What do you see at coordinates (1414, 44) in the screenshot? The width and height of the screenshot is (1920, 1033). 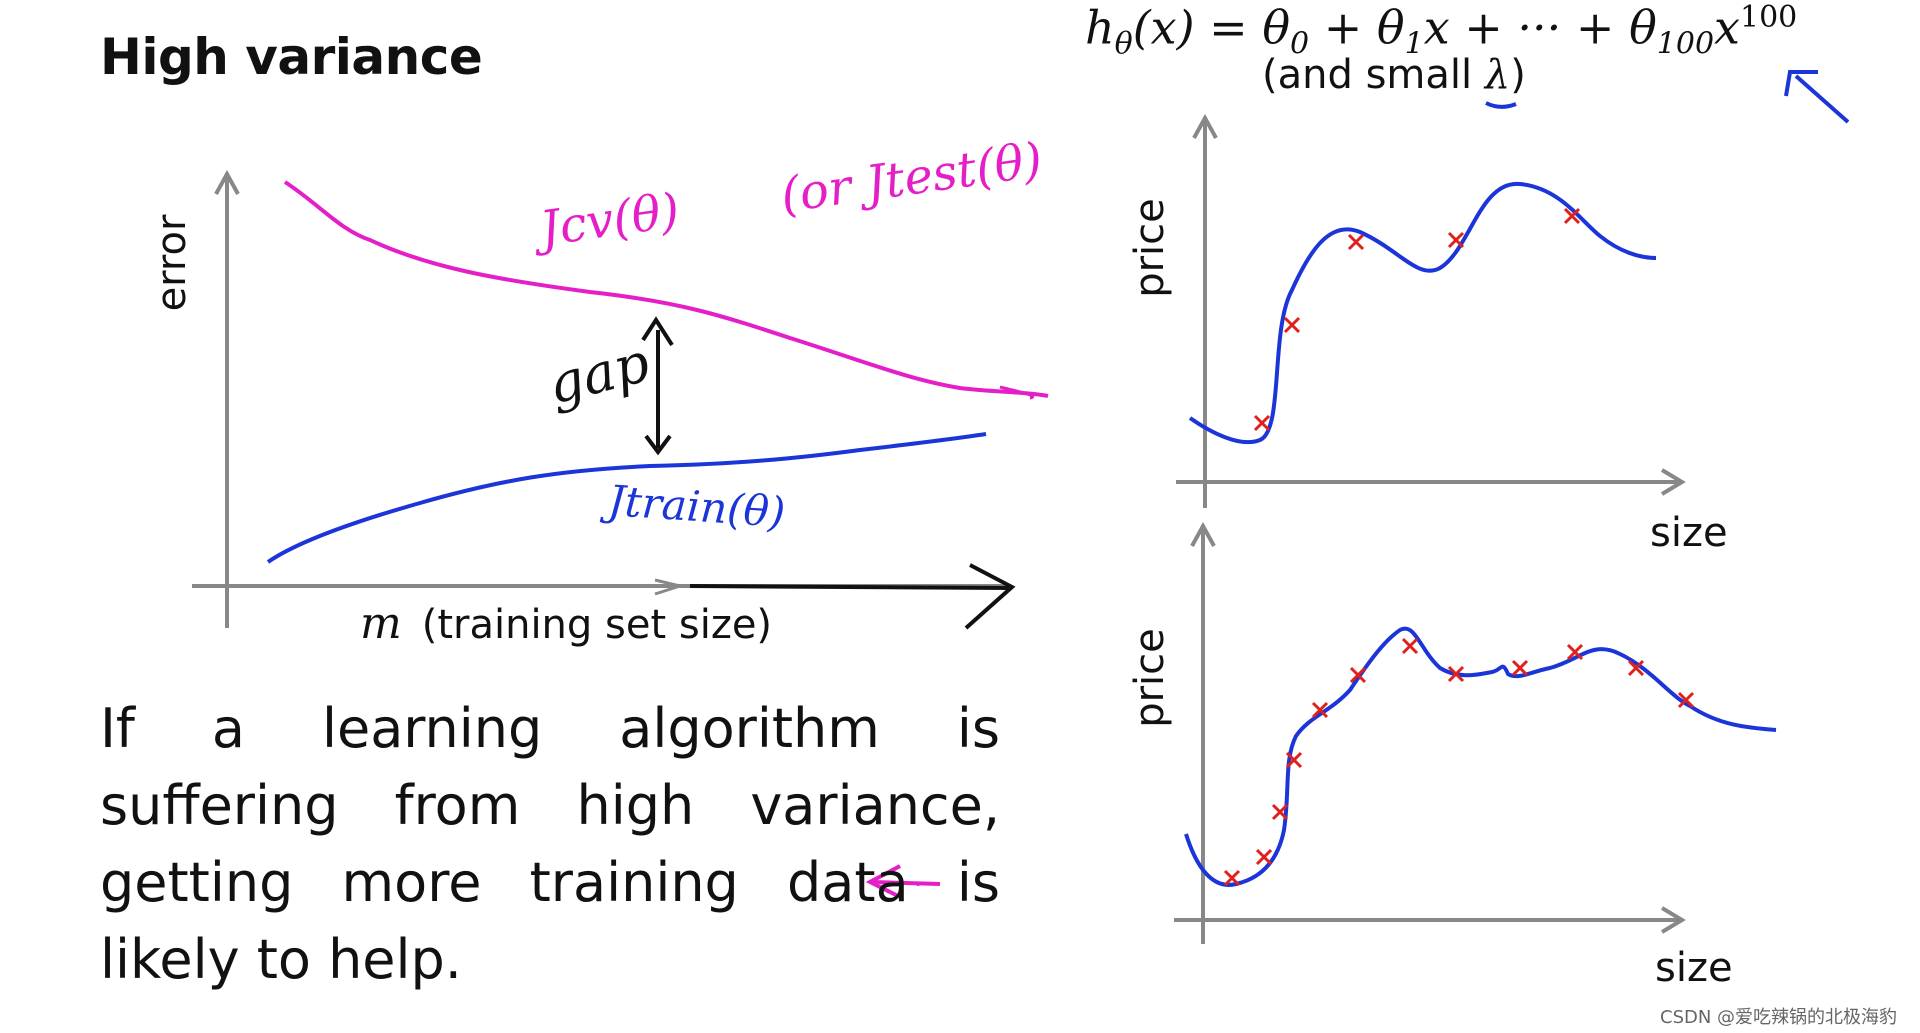 I see `formula-t1-sub: 1` at bounding box center [1414, 44].